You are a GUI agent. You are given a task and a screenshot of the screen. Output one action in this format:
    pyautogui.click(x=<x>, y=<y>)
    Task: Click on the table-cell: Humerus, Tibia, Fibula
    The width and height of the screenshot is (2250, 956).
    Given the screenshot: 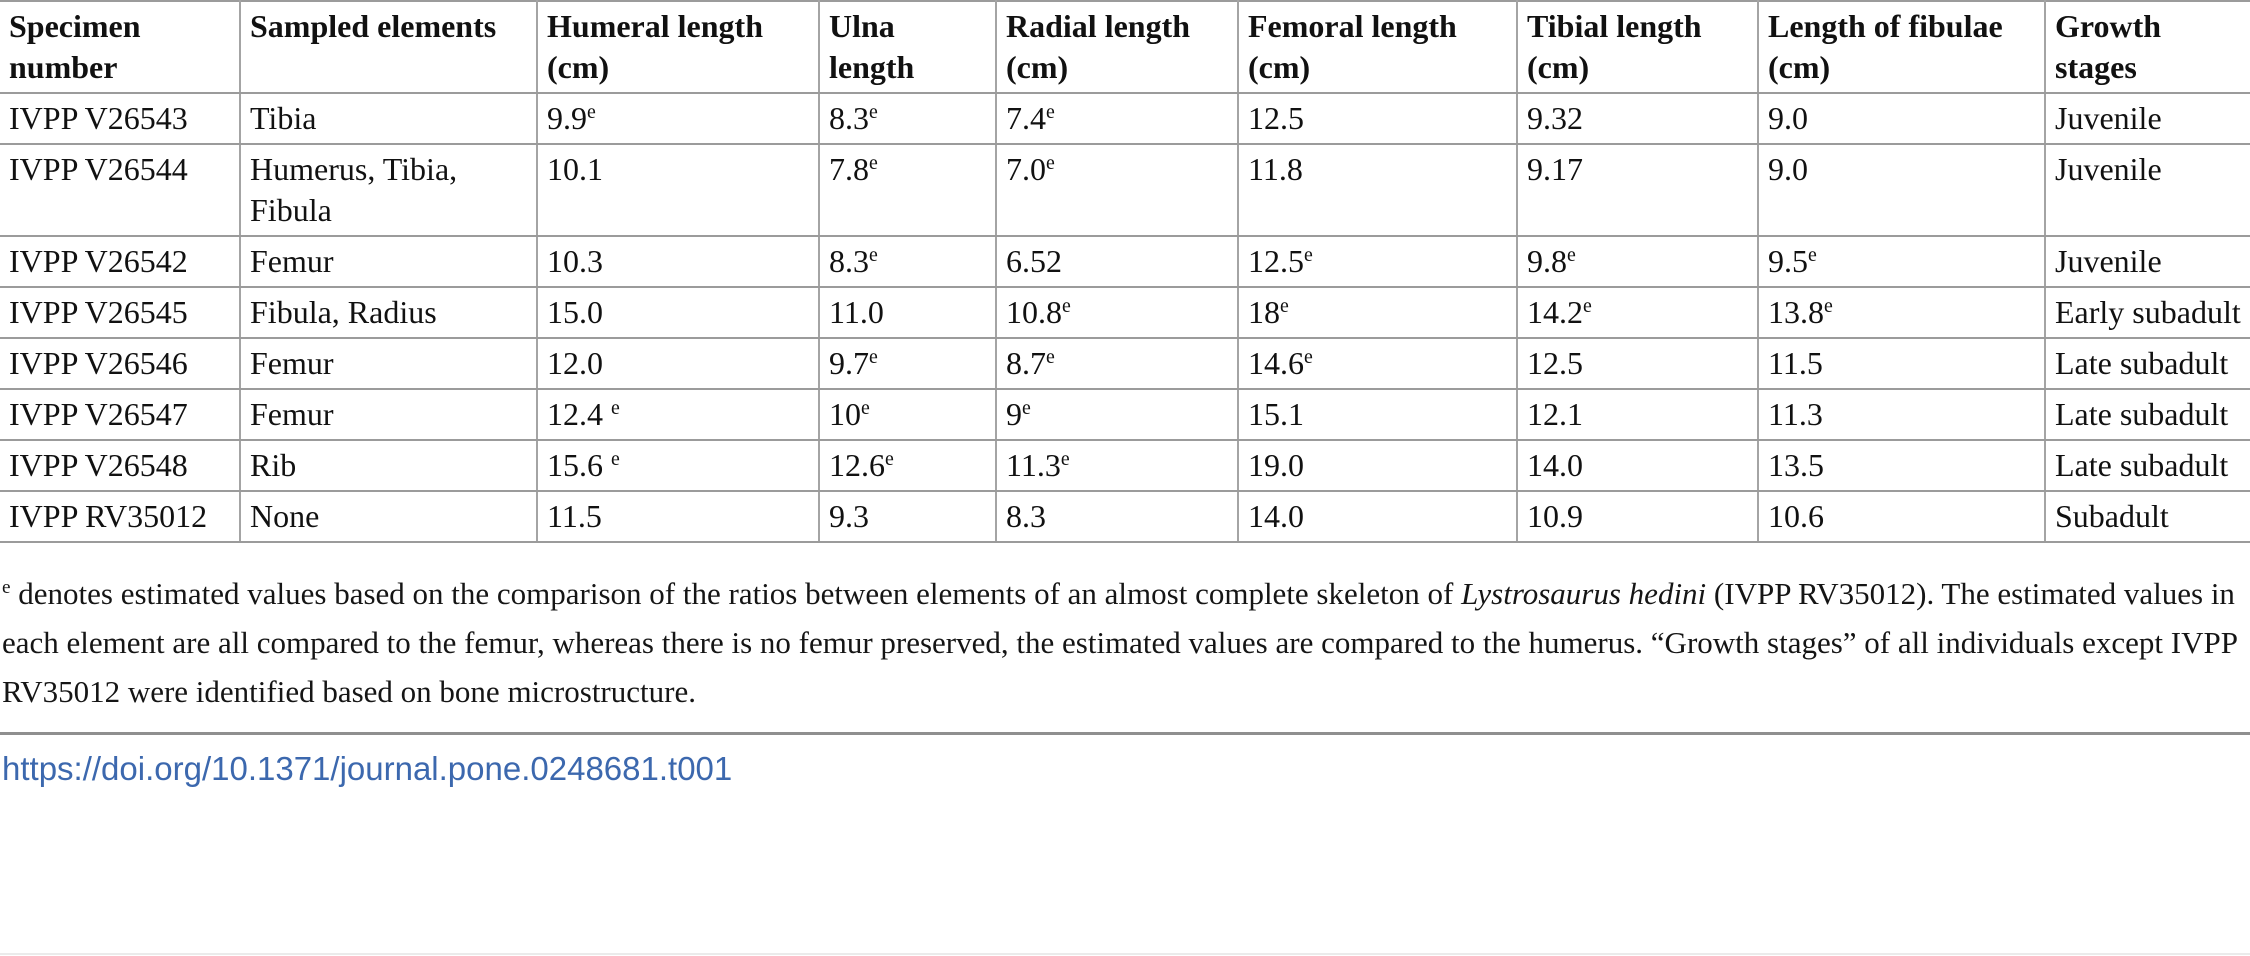 What is the action you would take?
    pyautogui.click(x=388, y=190)
    